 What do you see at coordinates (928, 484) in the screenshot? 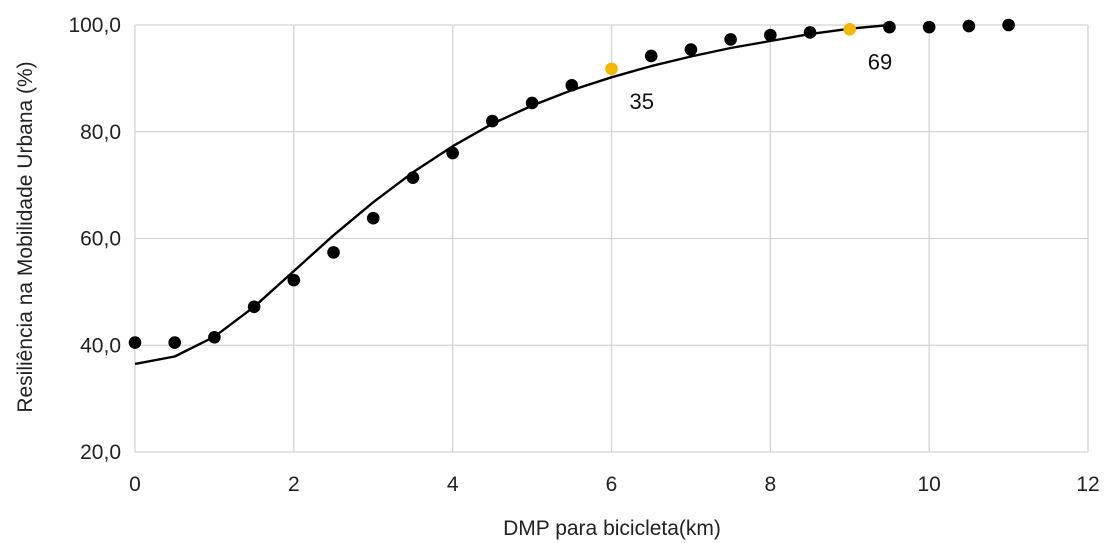
I see `x-tick-label: 10` at bounding box center [928, 484].